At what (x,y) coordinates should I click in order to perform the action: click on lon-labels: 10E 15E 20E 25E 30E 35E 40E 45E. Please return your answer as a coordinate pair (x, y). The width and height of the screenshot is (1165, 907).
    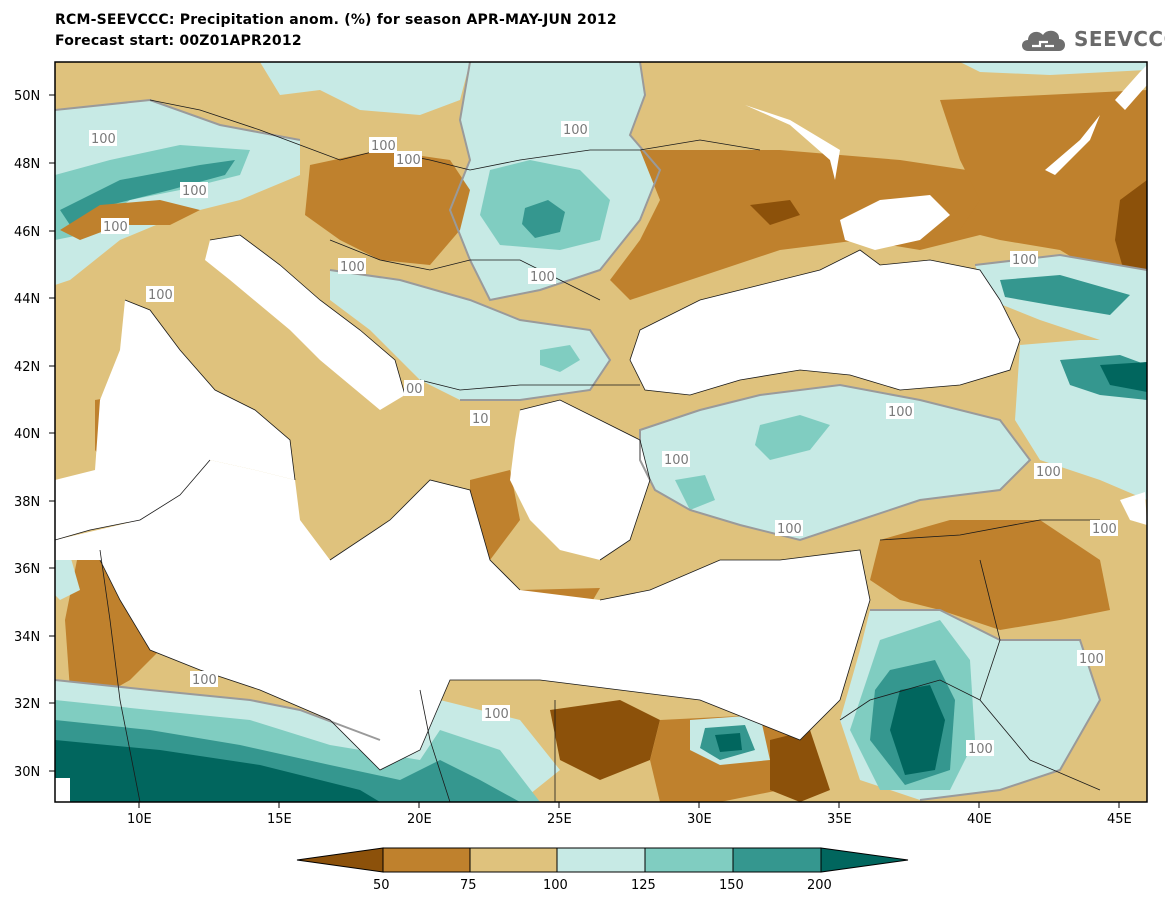
    Looking at the image, I should click on (629, 819).